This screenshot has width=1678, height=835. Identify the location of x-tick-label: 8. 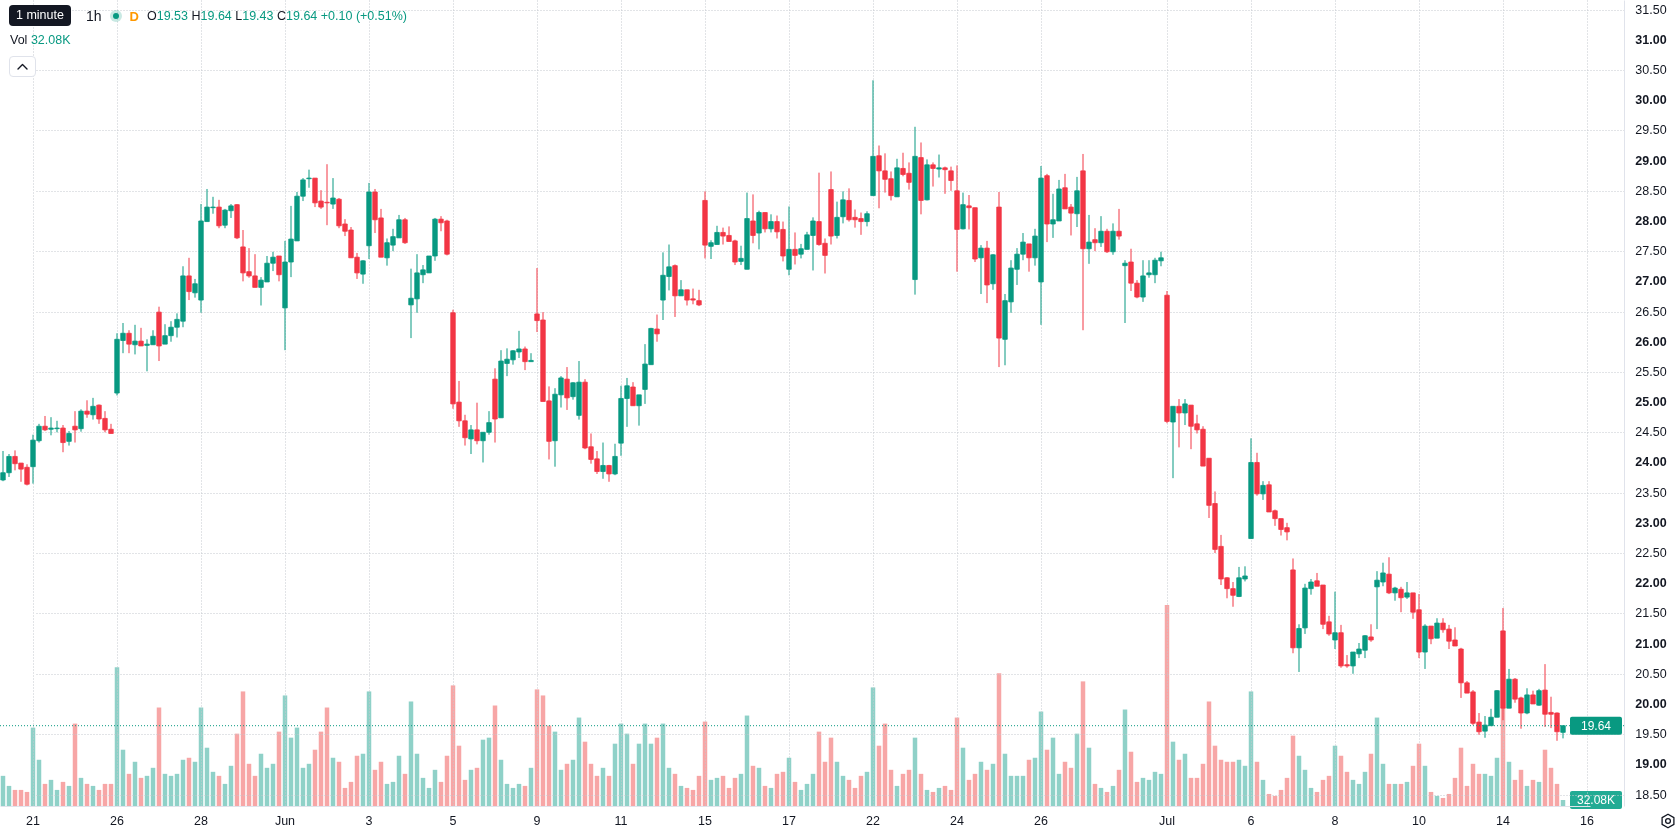
(1335, 820).